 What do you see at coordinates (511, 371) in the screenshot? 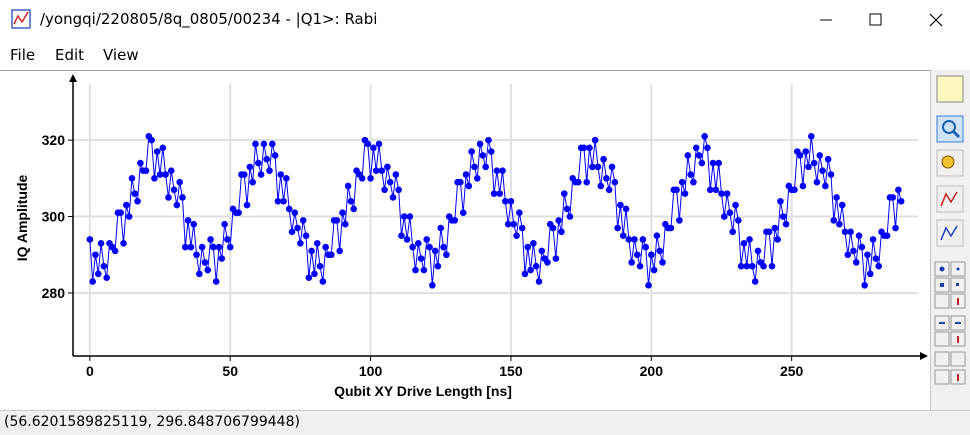
I see `x-tick-label: 150` at bounding box center [511, 371].